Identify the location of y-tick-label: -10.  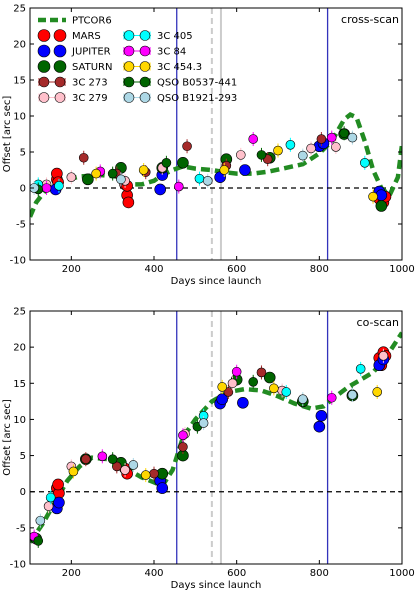
(18, 261).